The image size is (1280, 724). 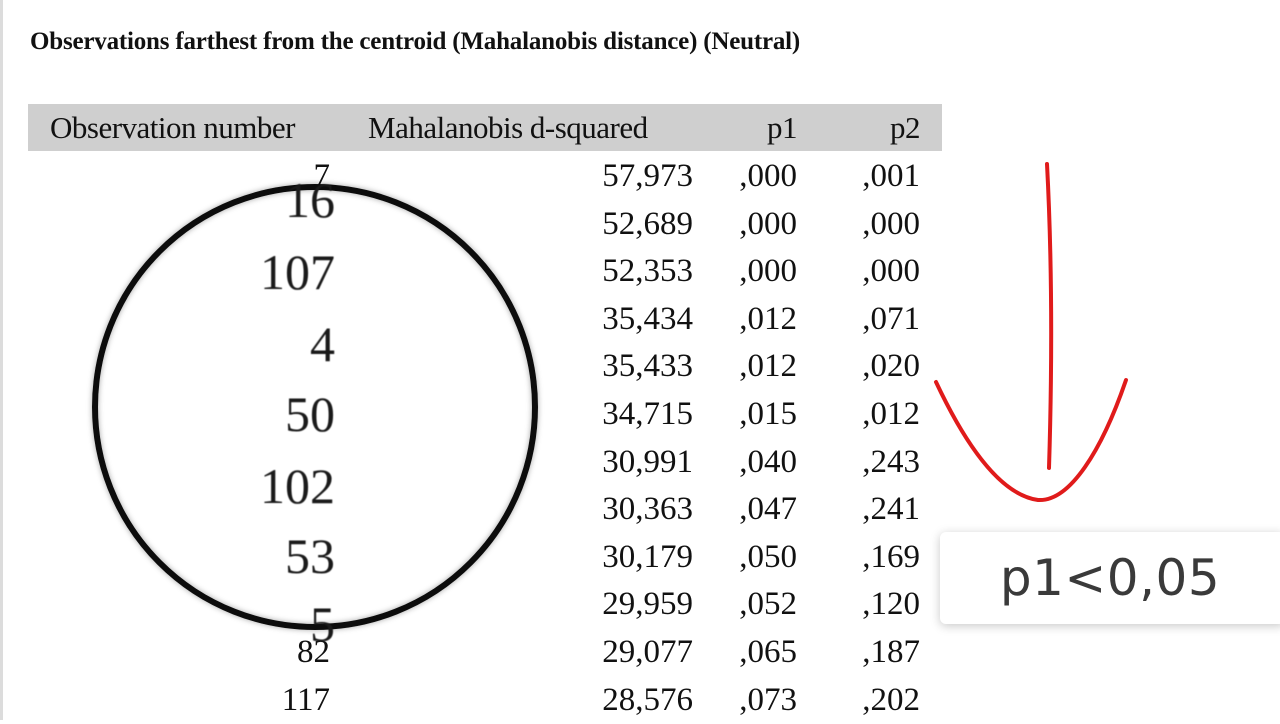 I want to click on magnified-value: 4, so click(x=322, y=344).